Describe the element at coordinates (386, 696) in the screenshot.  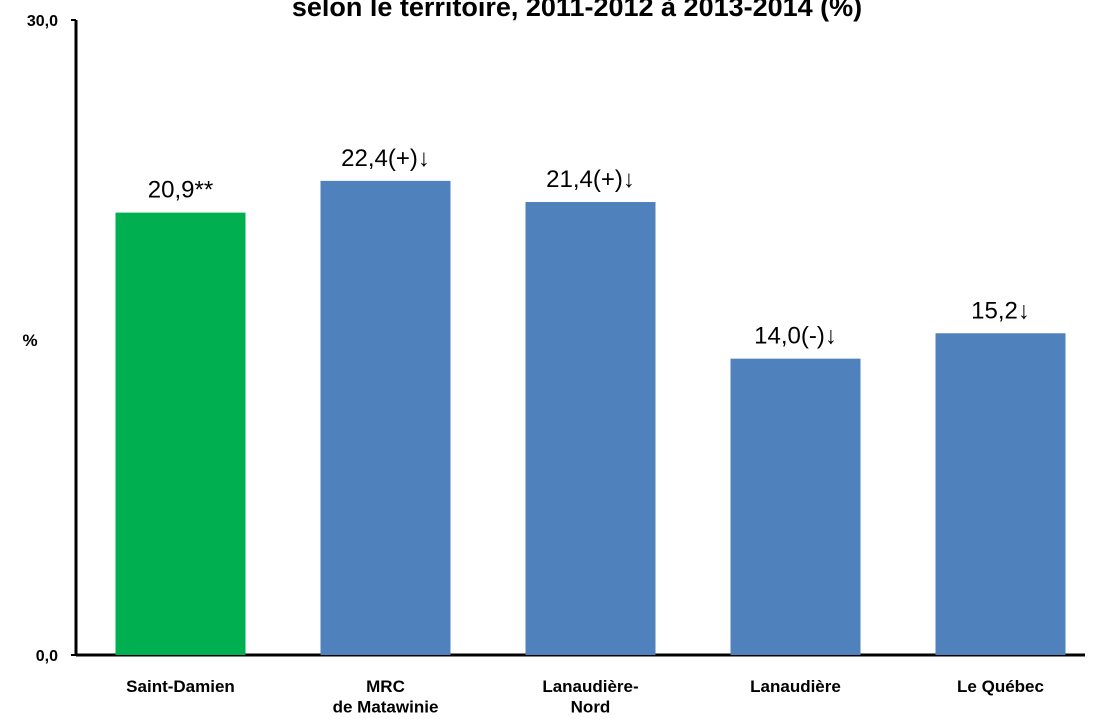
I see `x-tick-label: MRC de Matawinie` at that location.